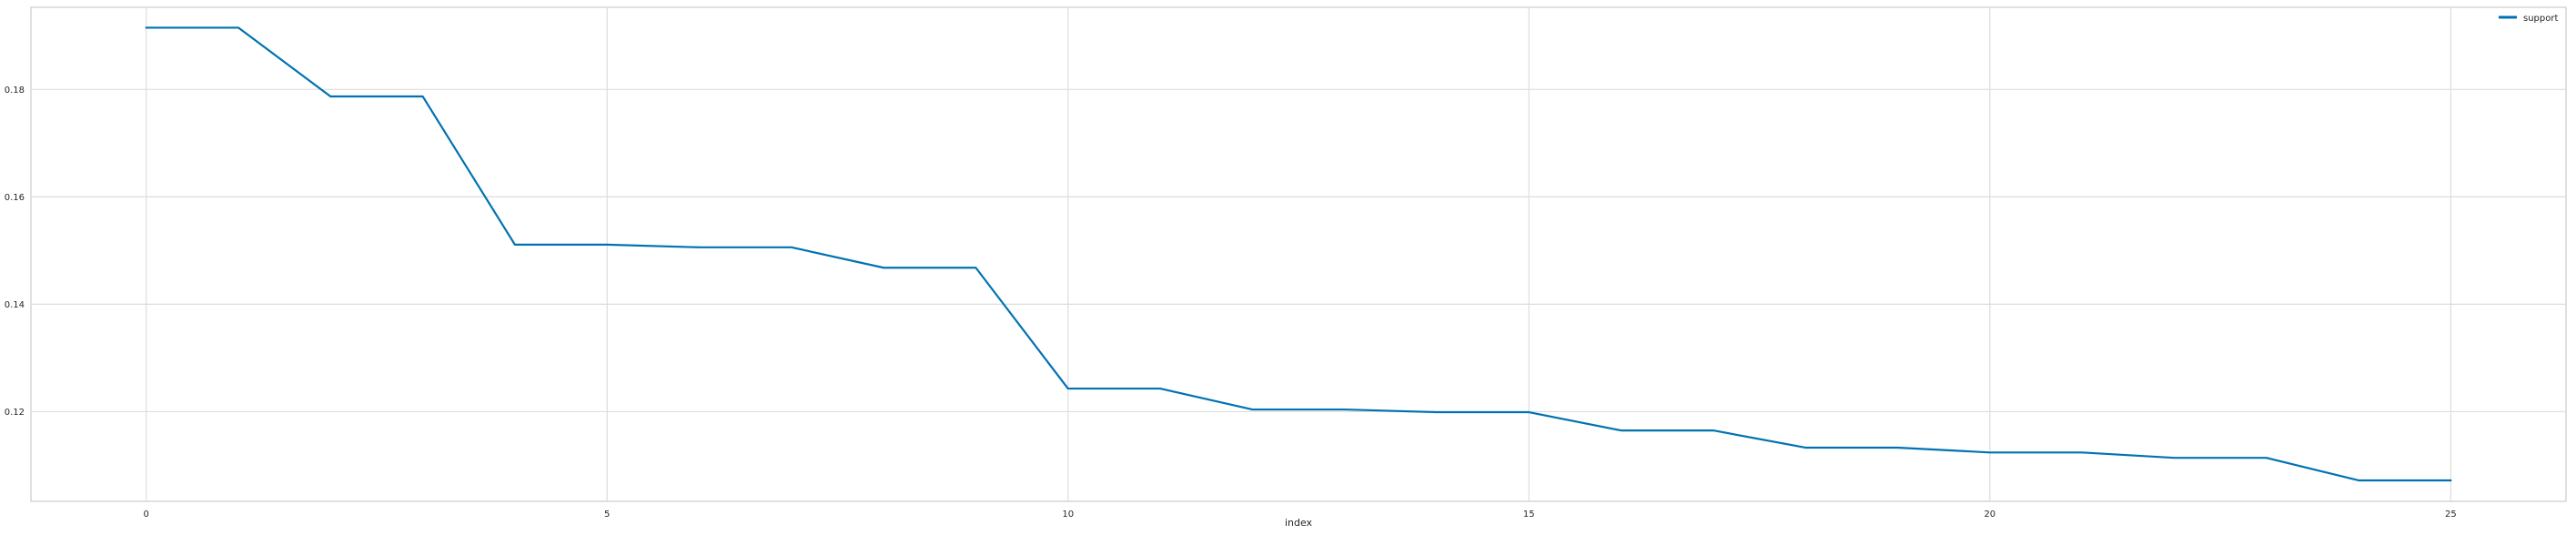  Describe the element at coordinates (1299, 523) in the screenshot. I see `x-axis-label: index` at that location.